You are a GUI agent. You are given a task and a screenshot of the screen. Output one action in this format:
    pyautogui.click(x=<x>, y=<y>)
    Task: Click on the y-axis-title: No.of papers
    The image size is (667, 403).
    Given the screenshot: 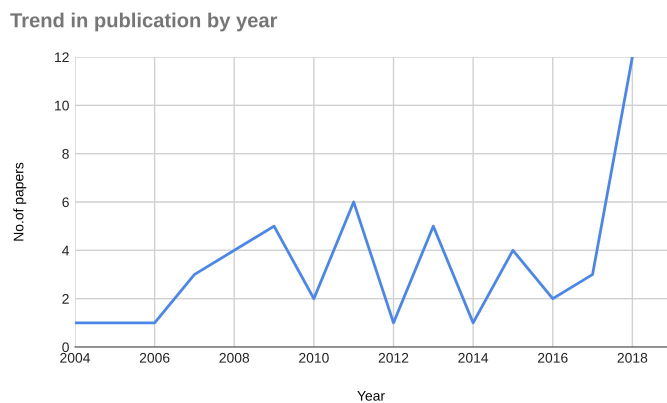 What is the action you would take?
    pyautogui.click(x=19, y=201)
    